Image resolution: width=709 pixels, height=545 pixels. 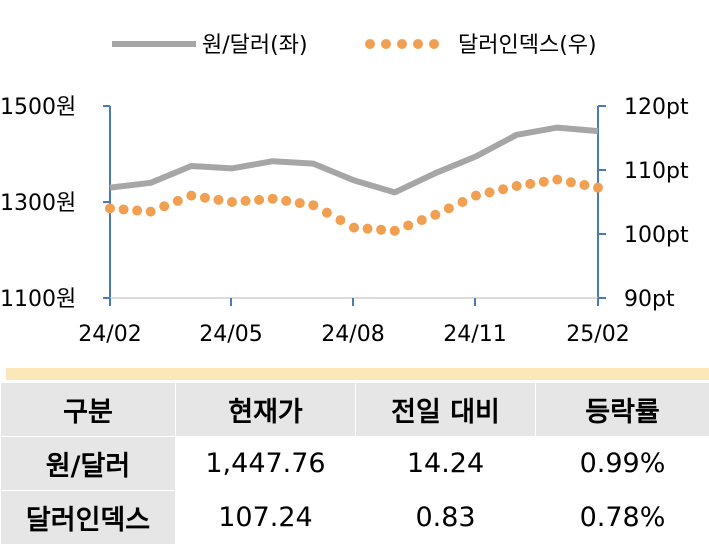 What do you see at coordinates (357, 374) in the screenshot?
I see `table-top-band` at bounding box center [357, 374].